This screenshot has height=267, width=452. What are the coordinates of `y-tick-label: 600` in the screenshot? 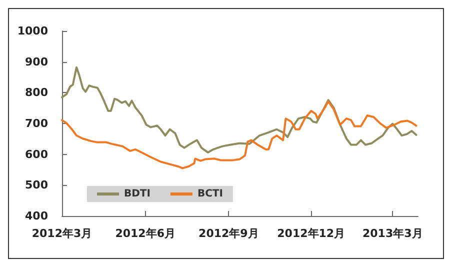 It's located at (36, 154).